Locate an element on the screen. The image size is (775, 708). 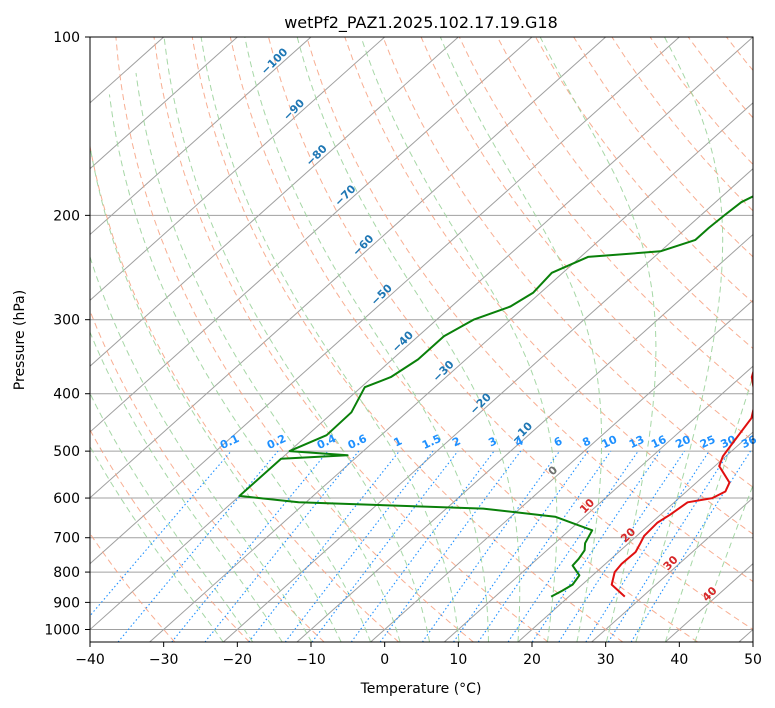
y-tick-label: 400 is located at coordinates (66, 395).